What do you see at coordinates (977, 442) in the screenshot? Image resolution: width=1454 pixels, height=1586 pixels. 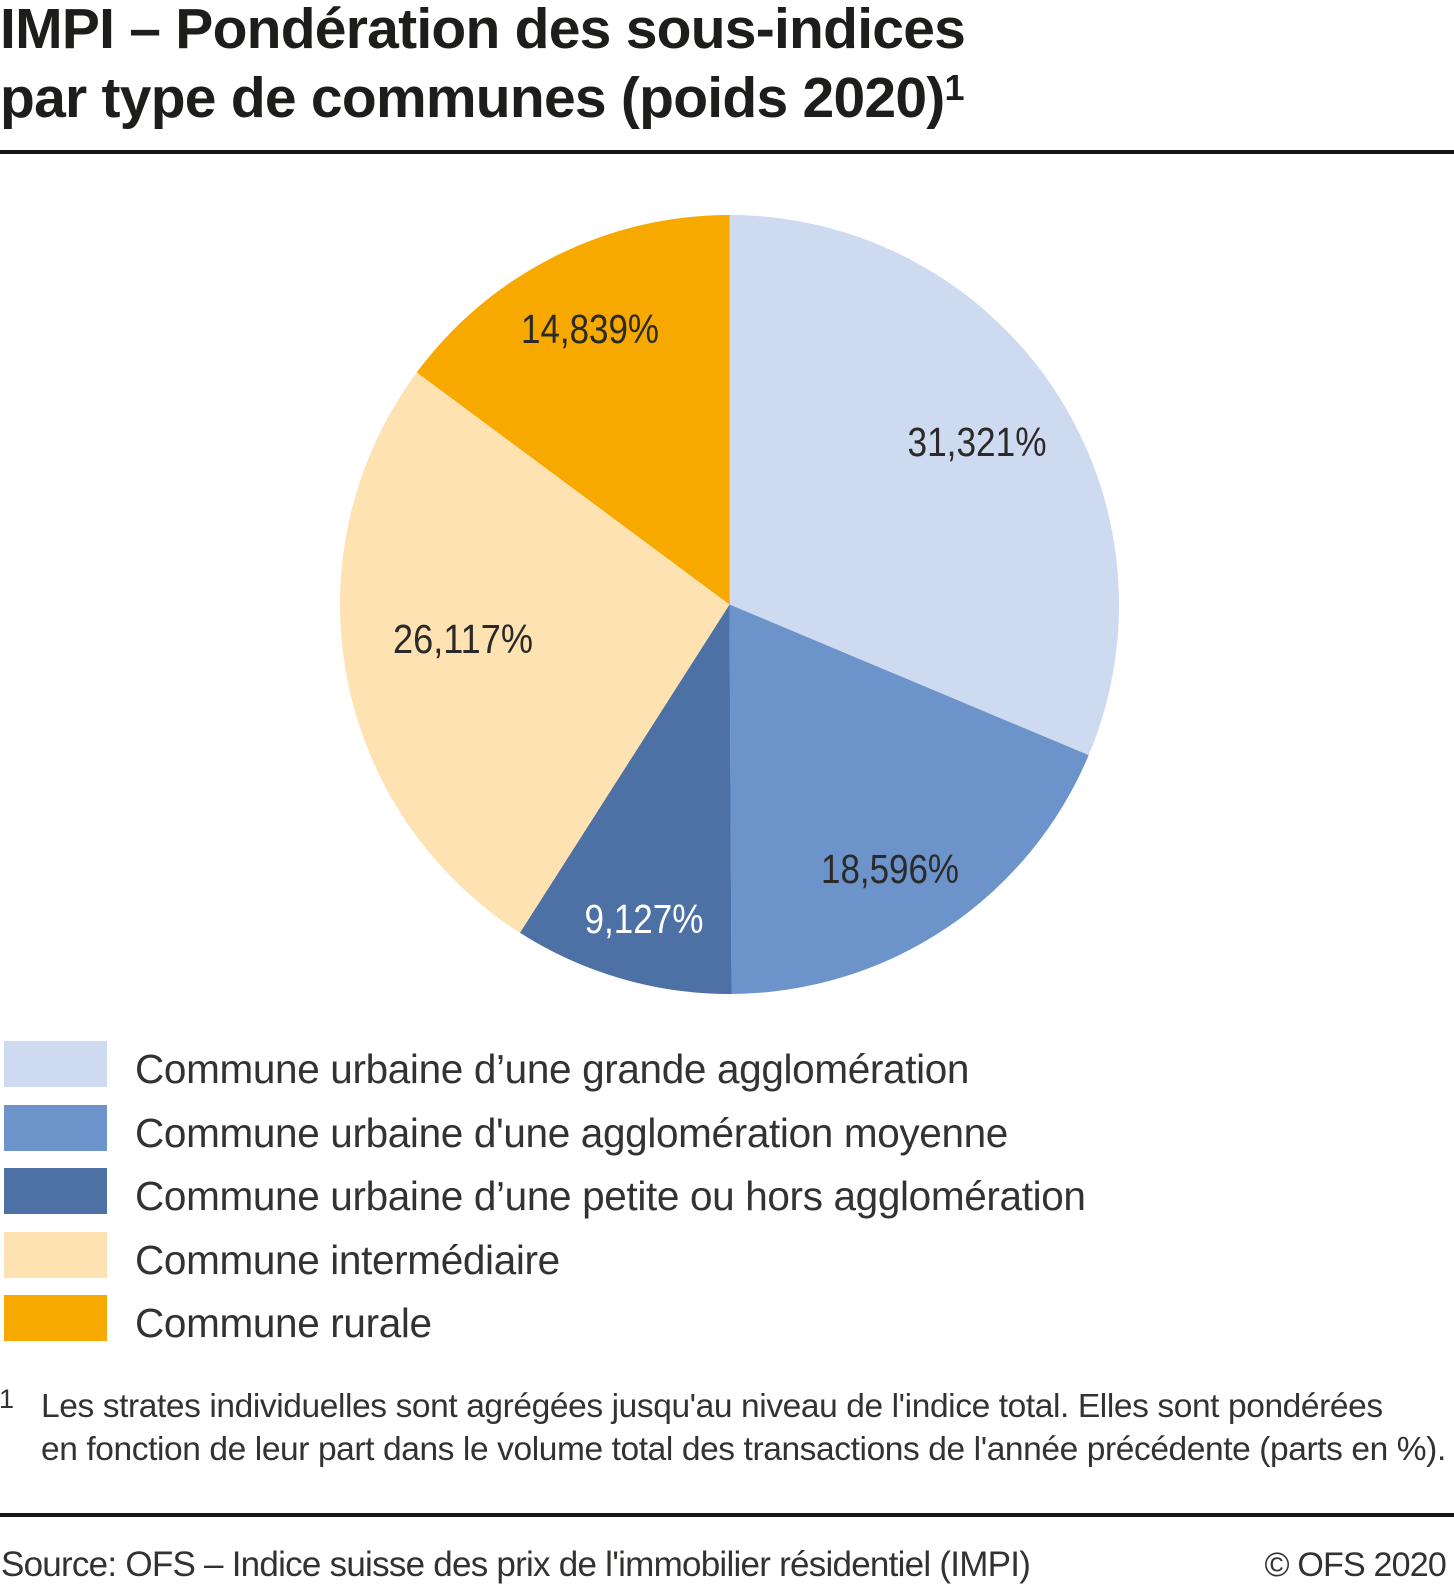 I see `svg-text: 31,321%` at bounding box center [977, 442].